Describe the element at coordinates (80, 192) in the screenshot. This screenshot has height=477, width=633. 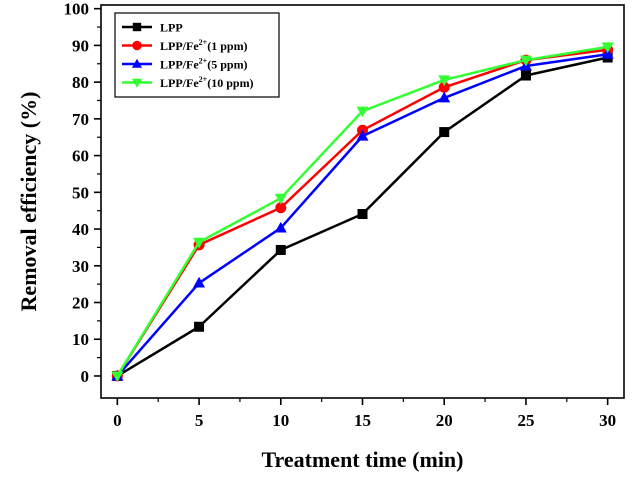
I see `y-tick-label: 50` at that location.